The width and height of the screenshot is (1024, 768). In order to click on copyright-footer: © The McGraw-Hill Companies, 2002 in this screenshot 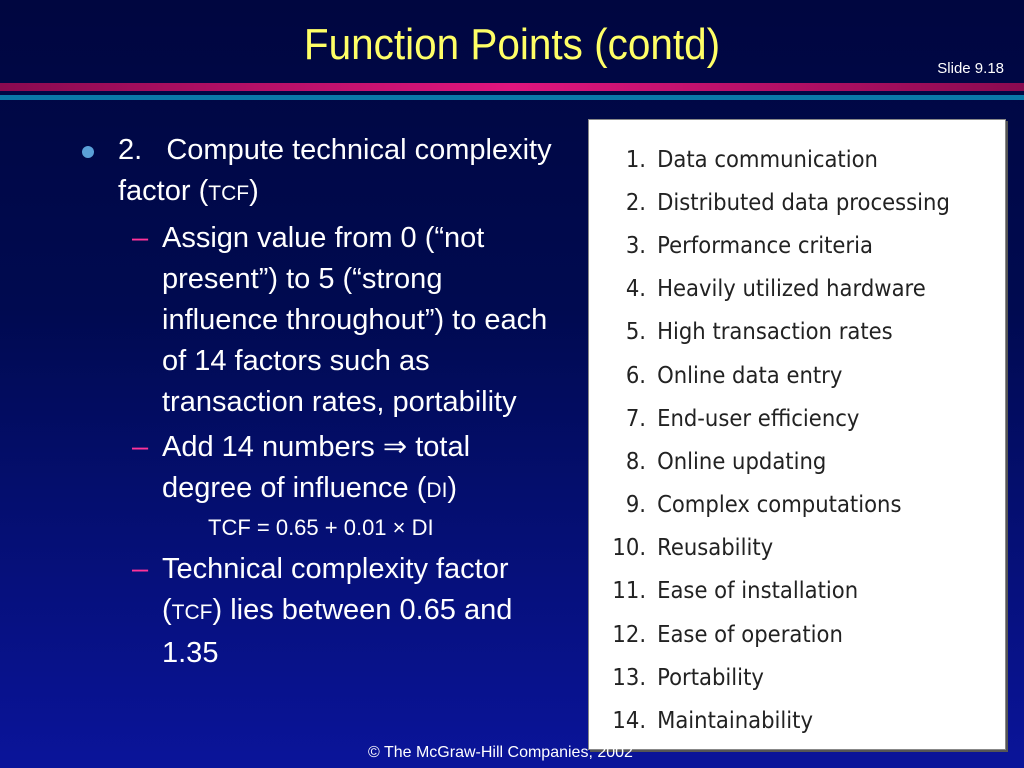, I will do `click(500, 752)`.